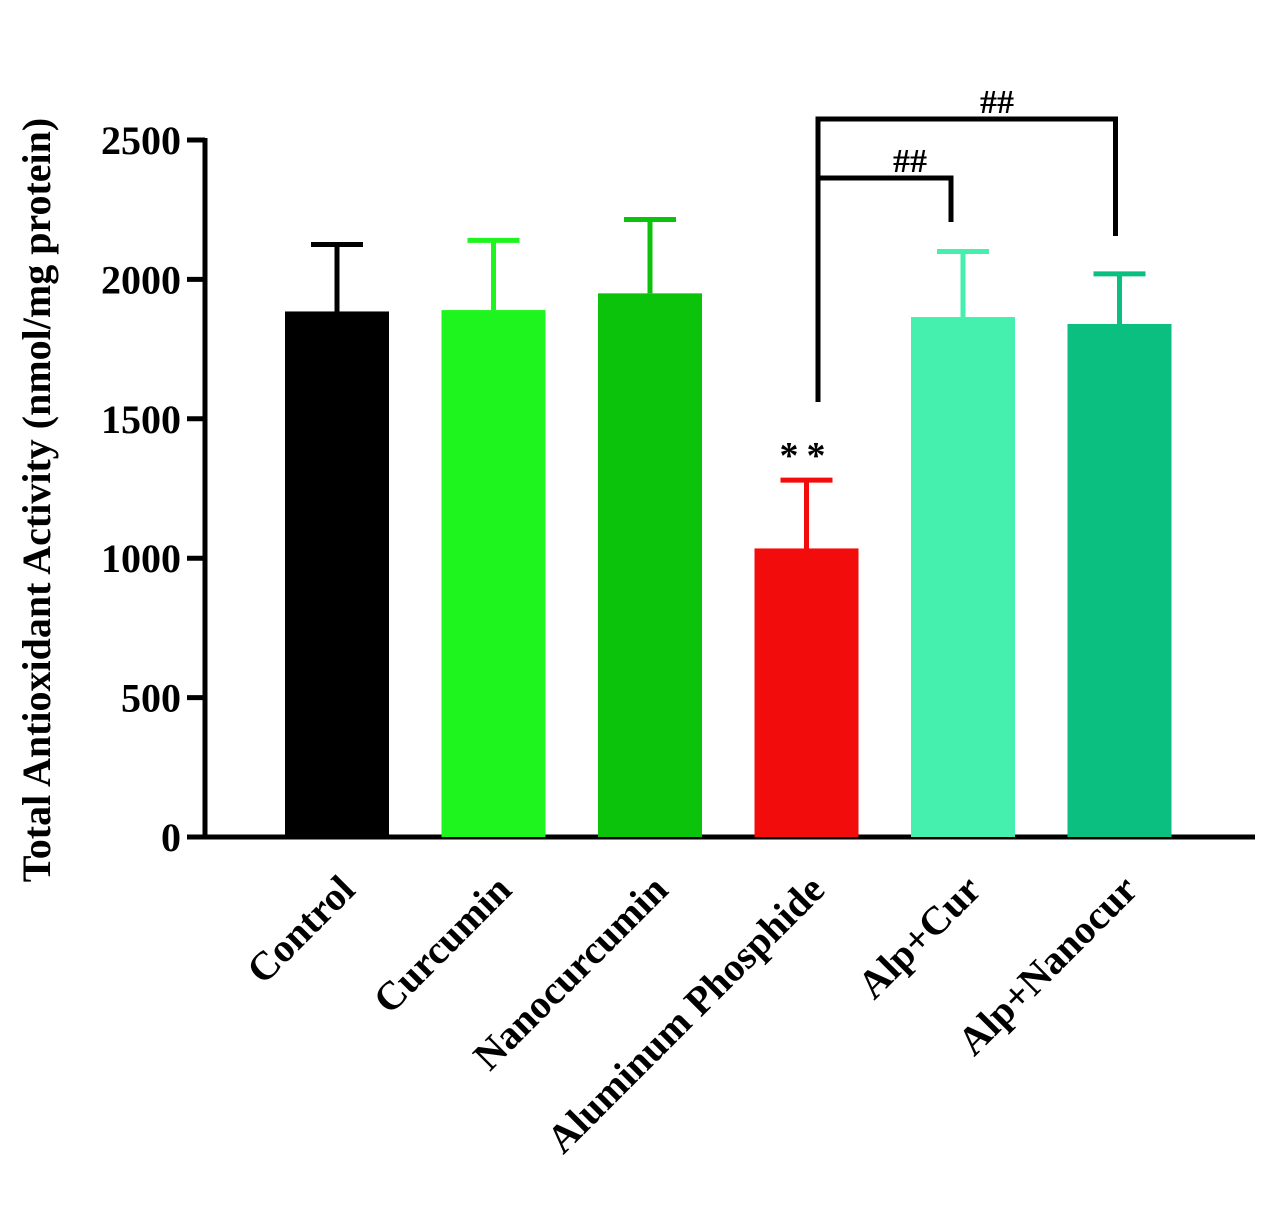 Image resolution: width=1263 pixels, height=1231 pixels. What do you see at coordinates (141, 419) in the screenshot?
I see `y-tick-label: 1500` at bounding box center [141, 419].